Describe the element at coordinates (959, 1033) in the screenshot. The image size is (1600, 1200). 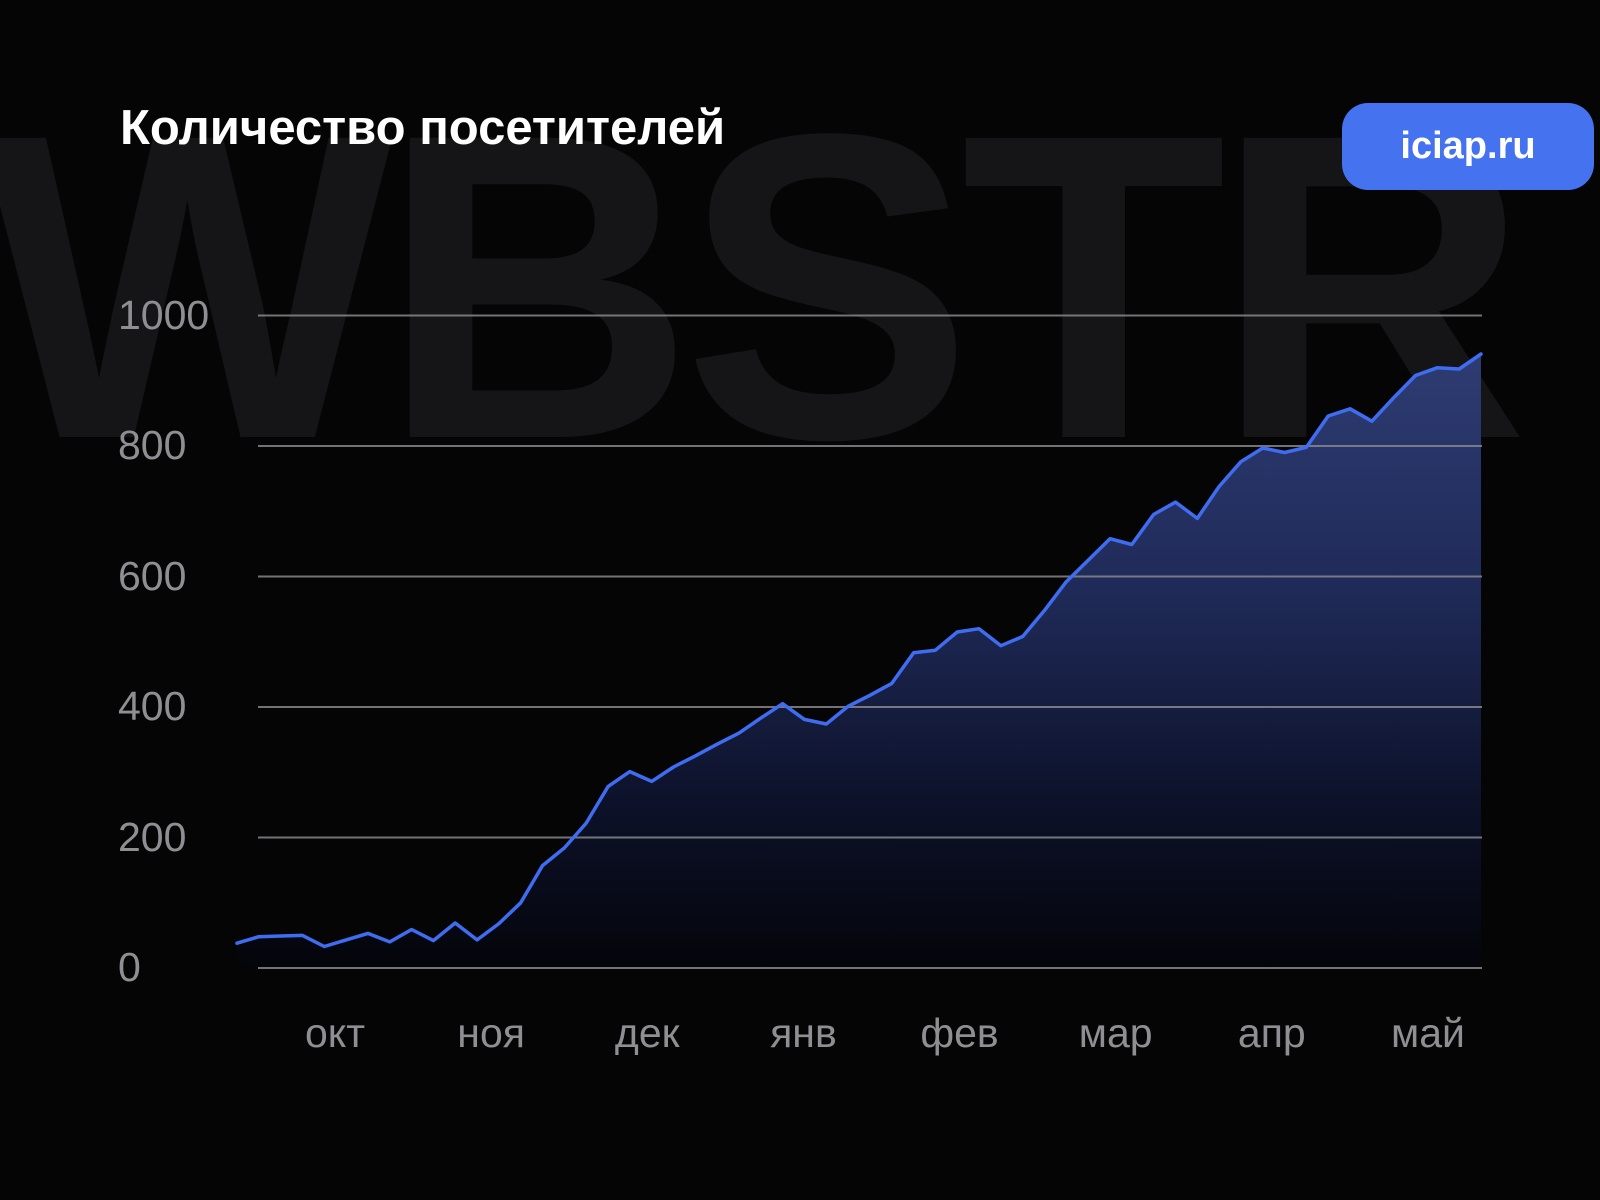
I see `x-tick-label-фев: фев` at that location.